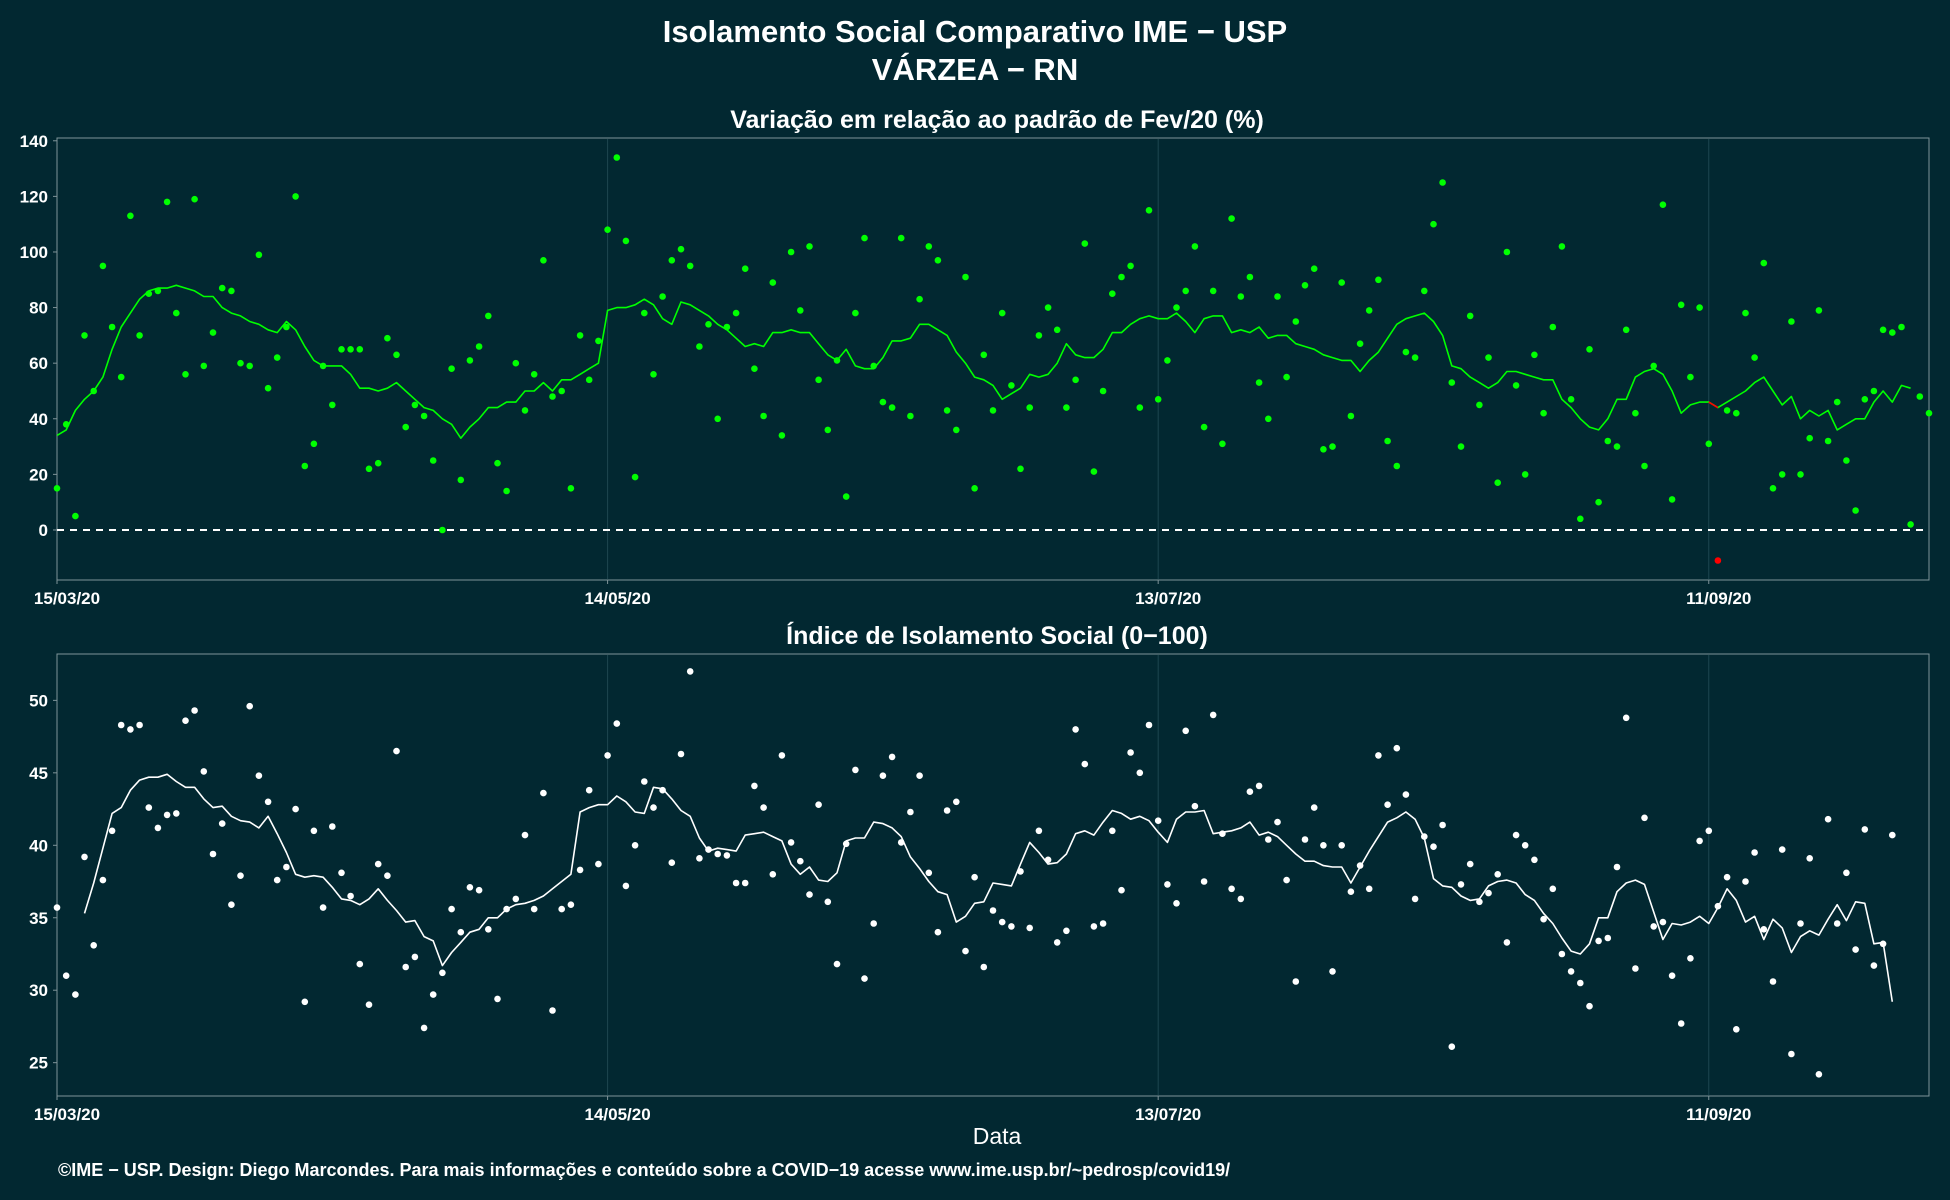  I want to click on y-tick-label: 80, so click(38, 308).